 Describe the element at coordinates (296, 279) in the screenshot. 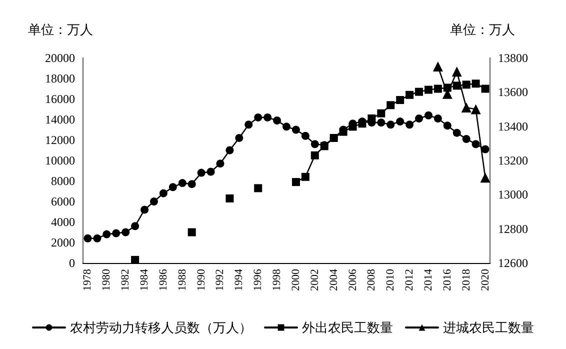

I see `x-tick-label: 2000` at that location.